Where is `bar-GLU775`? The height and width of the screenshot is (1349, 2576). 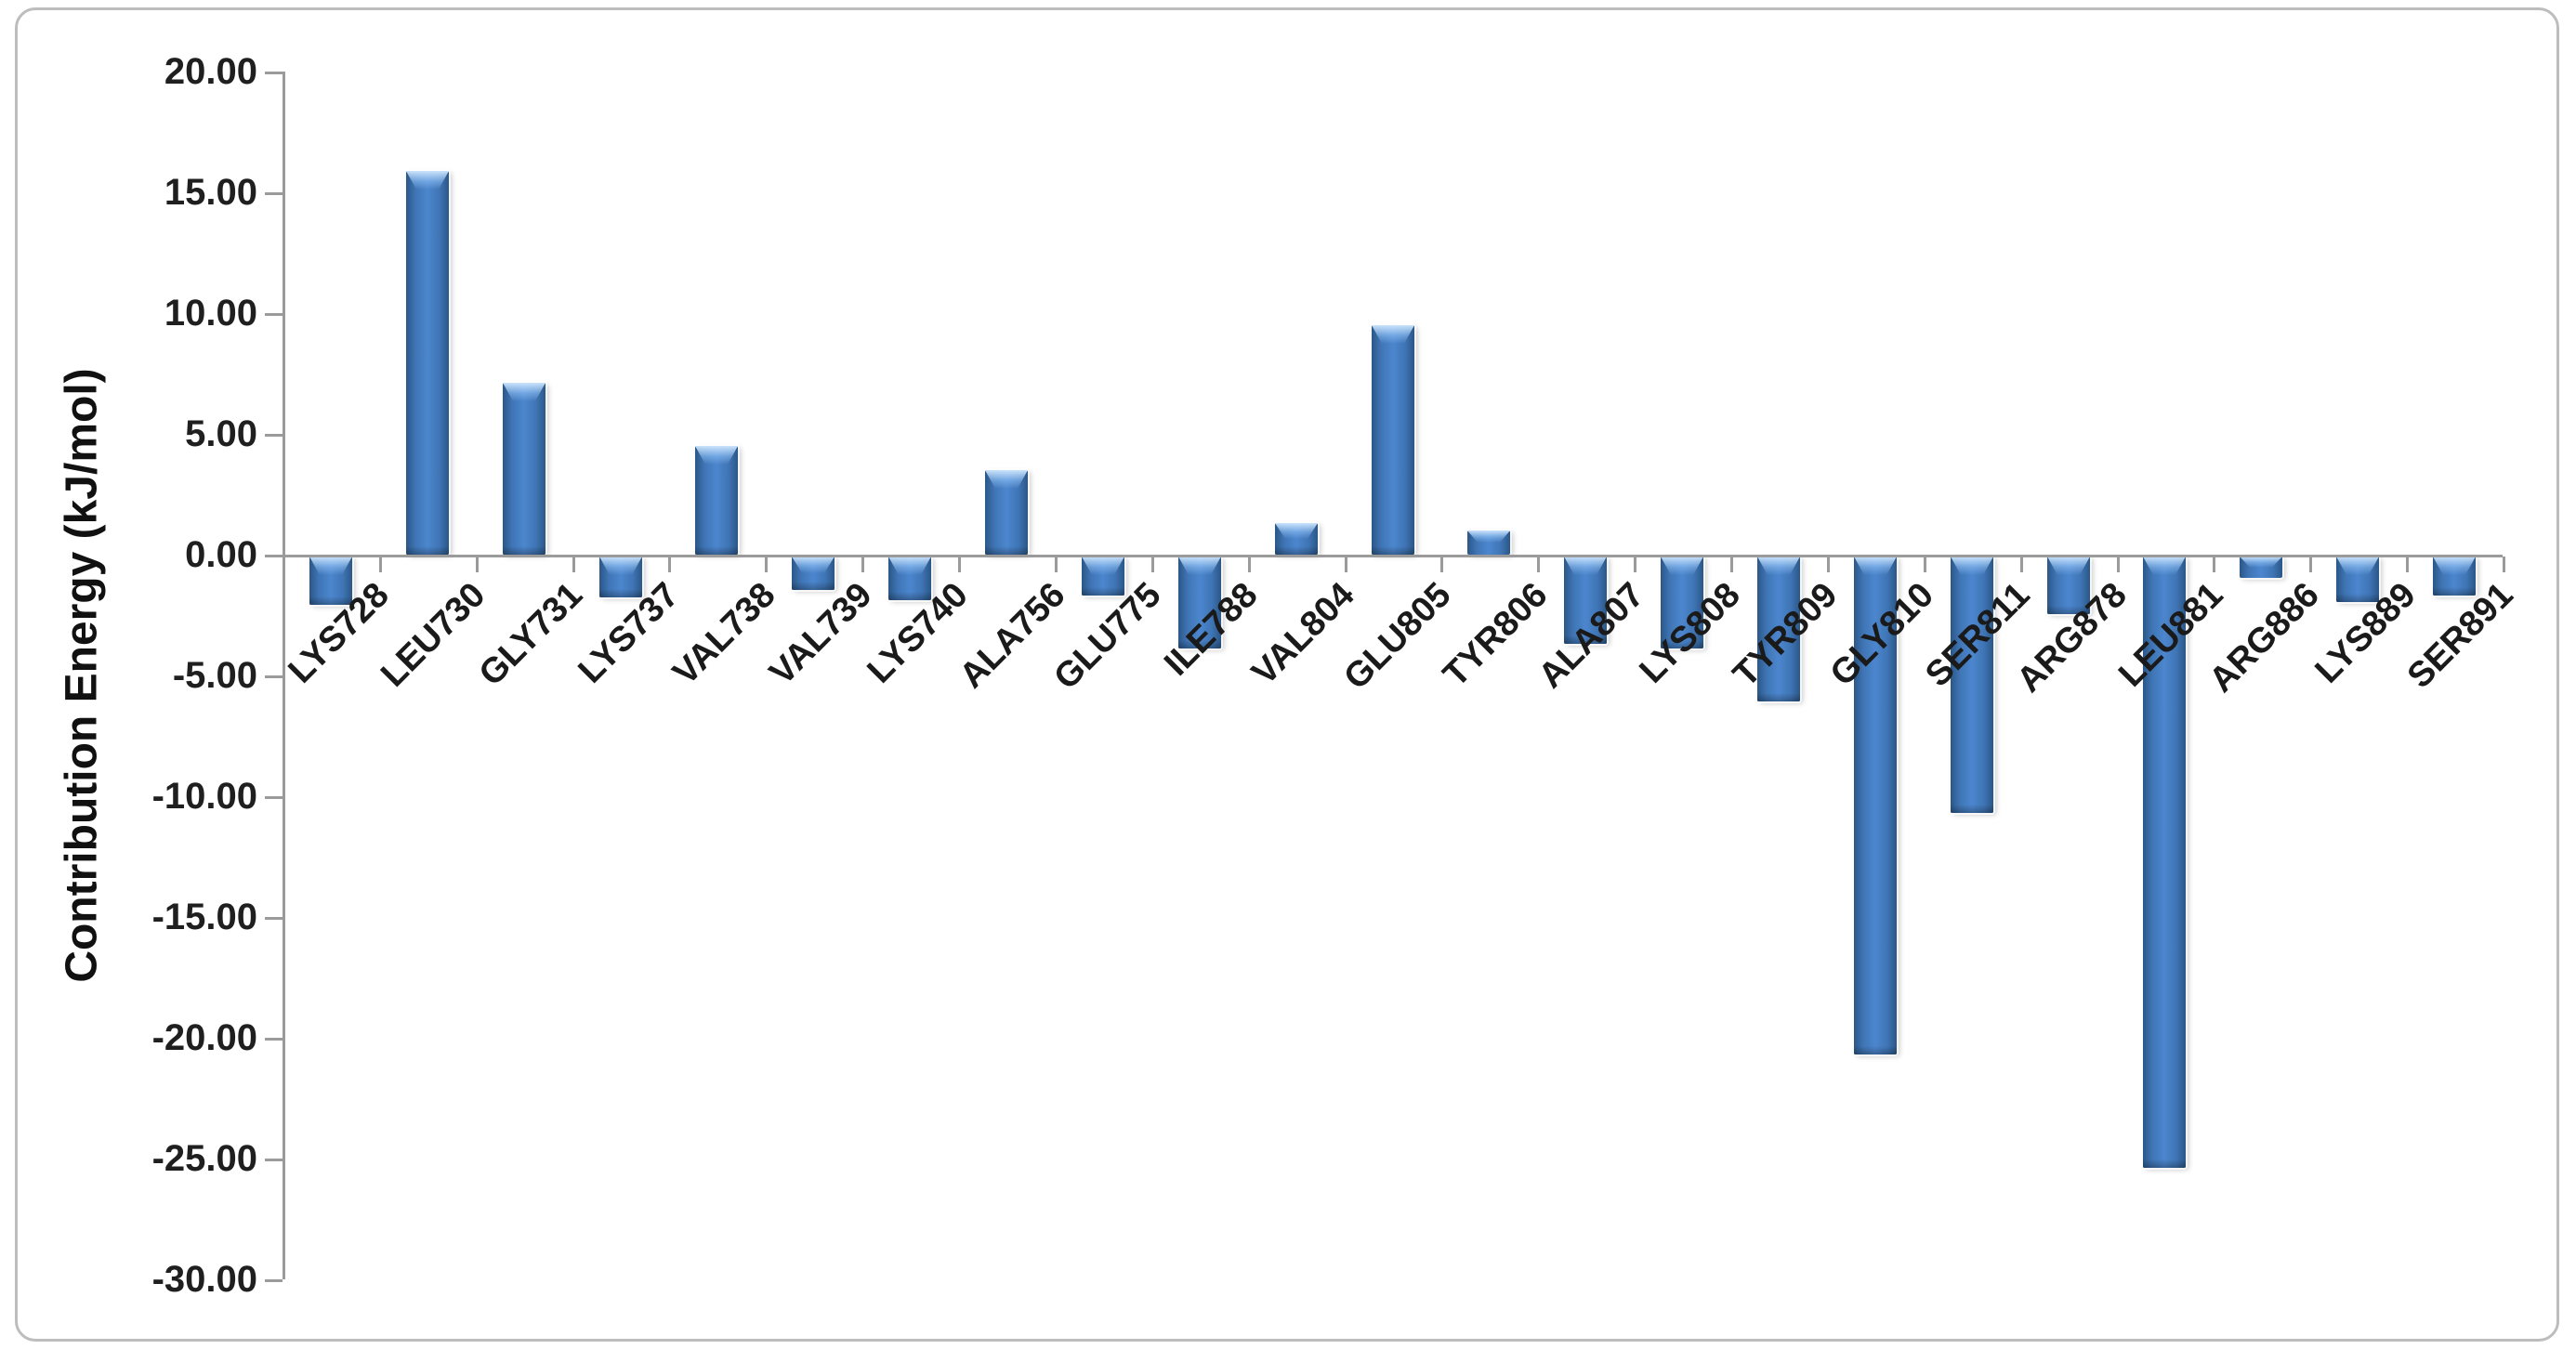 bar-GLU775 is located at coordinates (1103, 576).